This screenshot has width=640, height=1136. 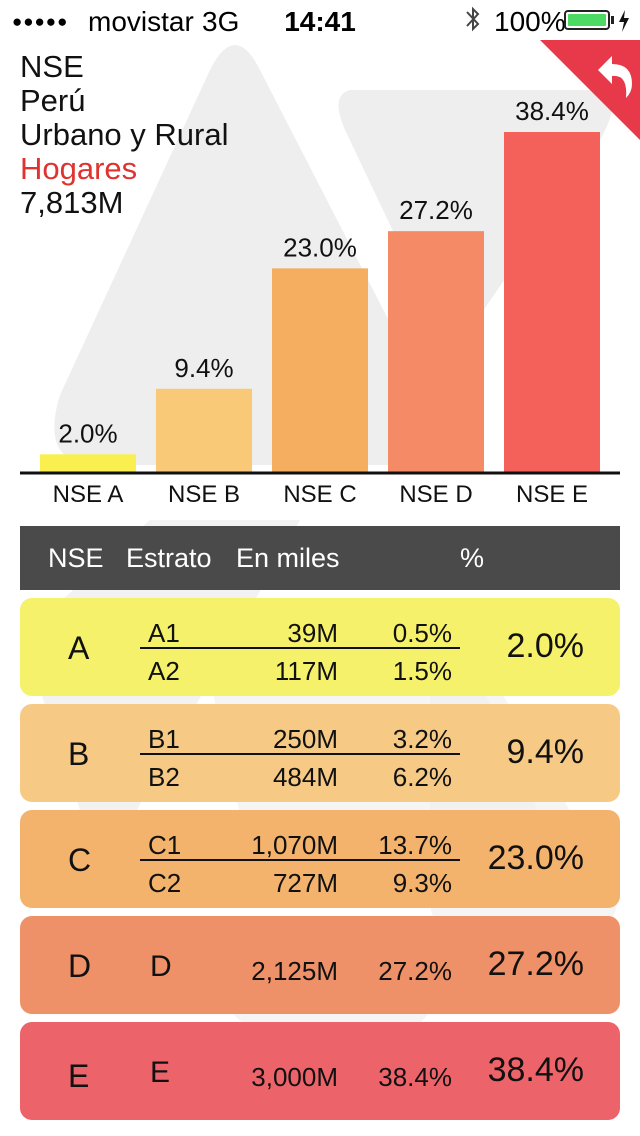 I want to click on stratum-name: A1, so click(x=164, y=633).